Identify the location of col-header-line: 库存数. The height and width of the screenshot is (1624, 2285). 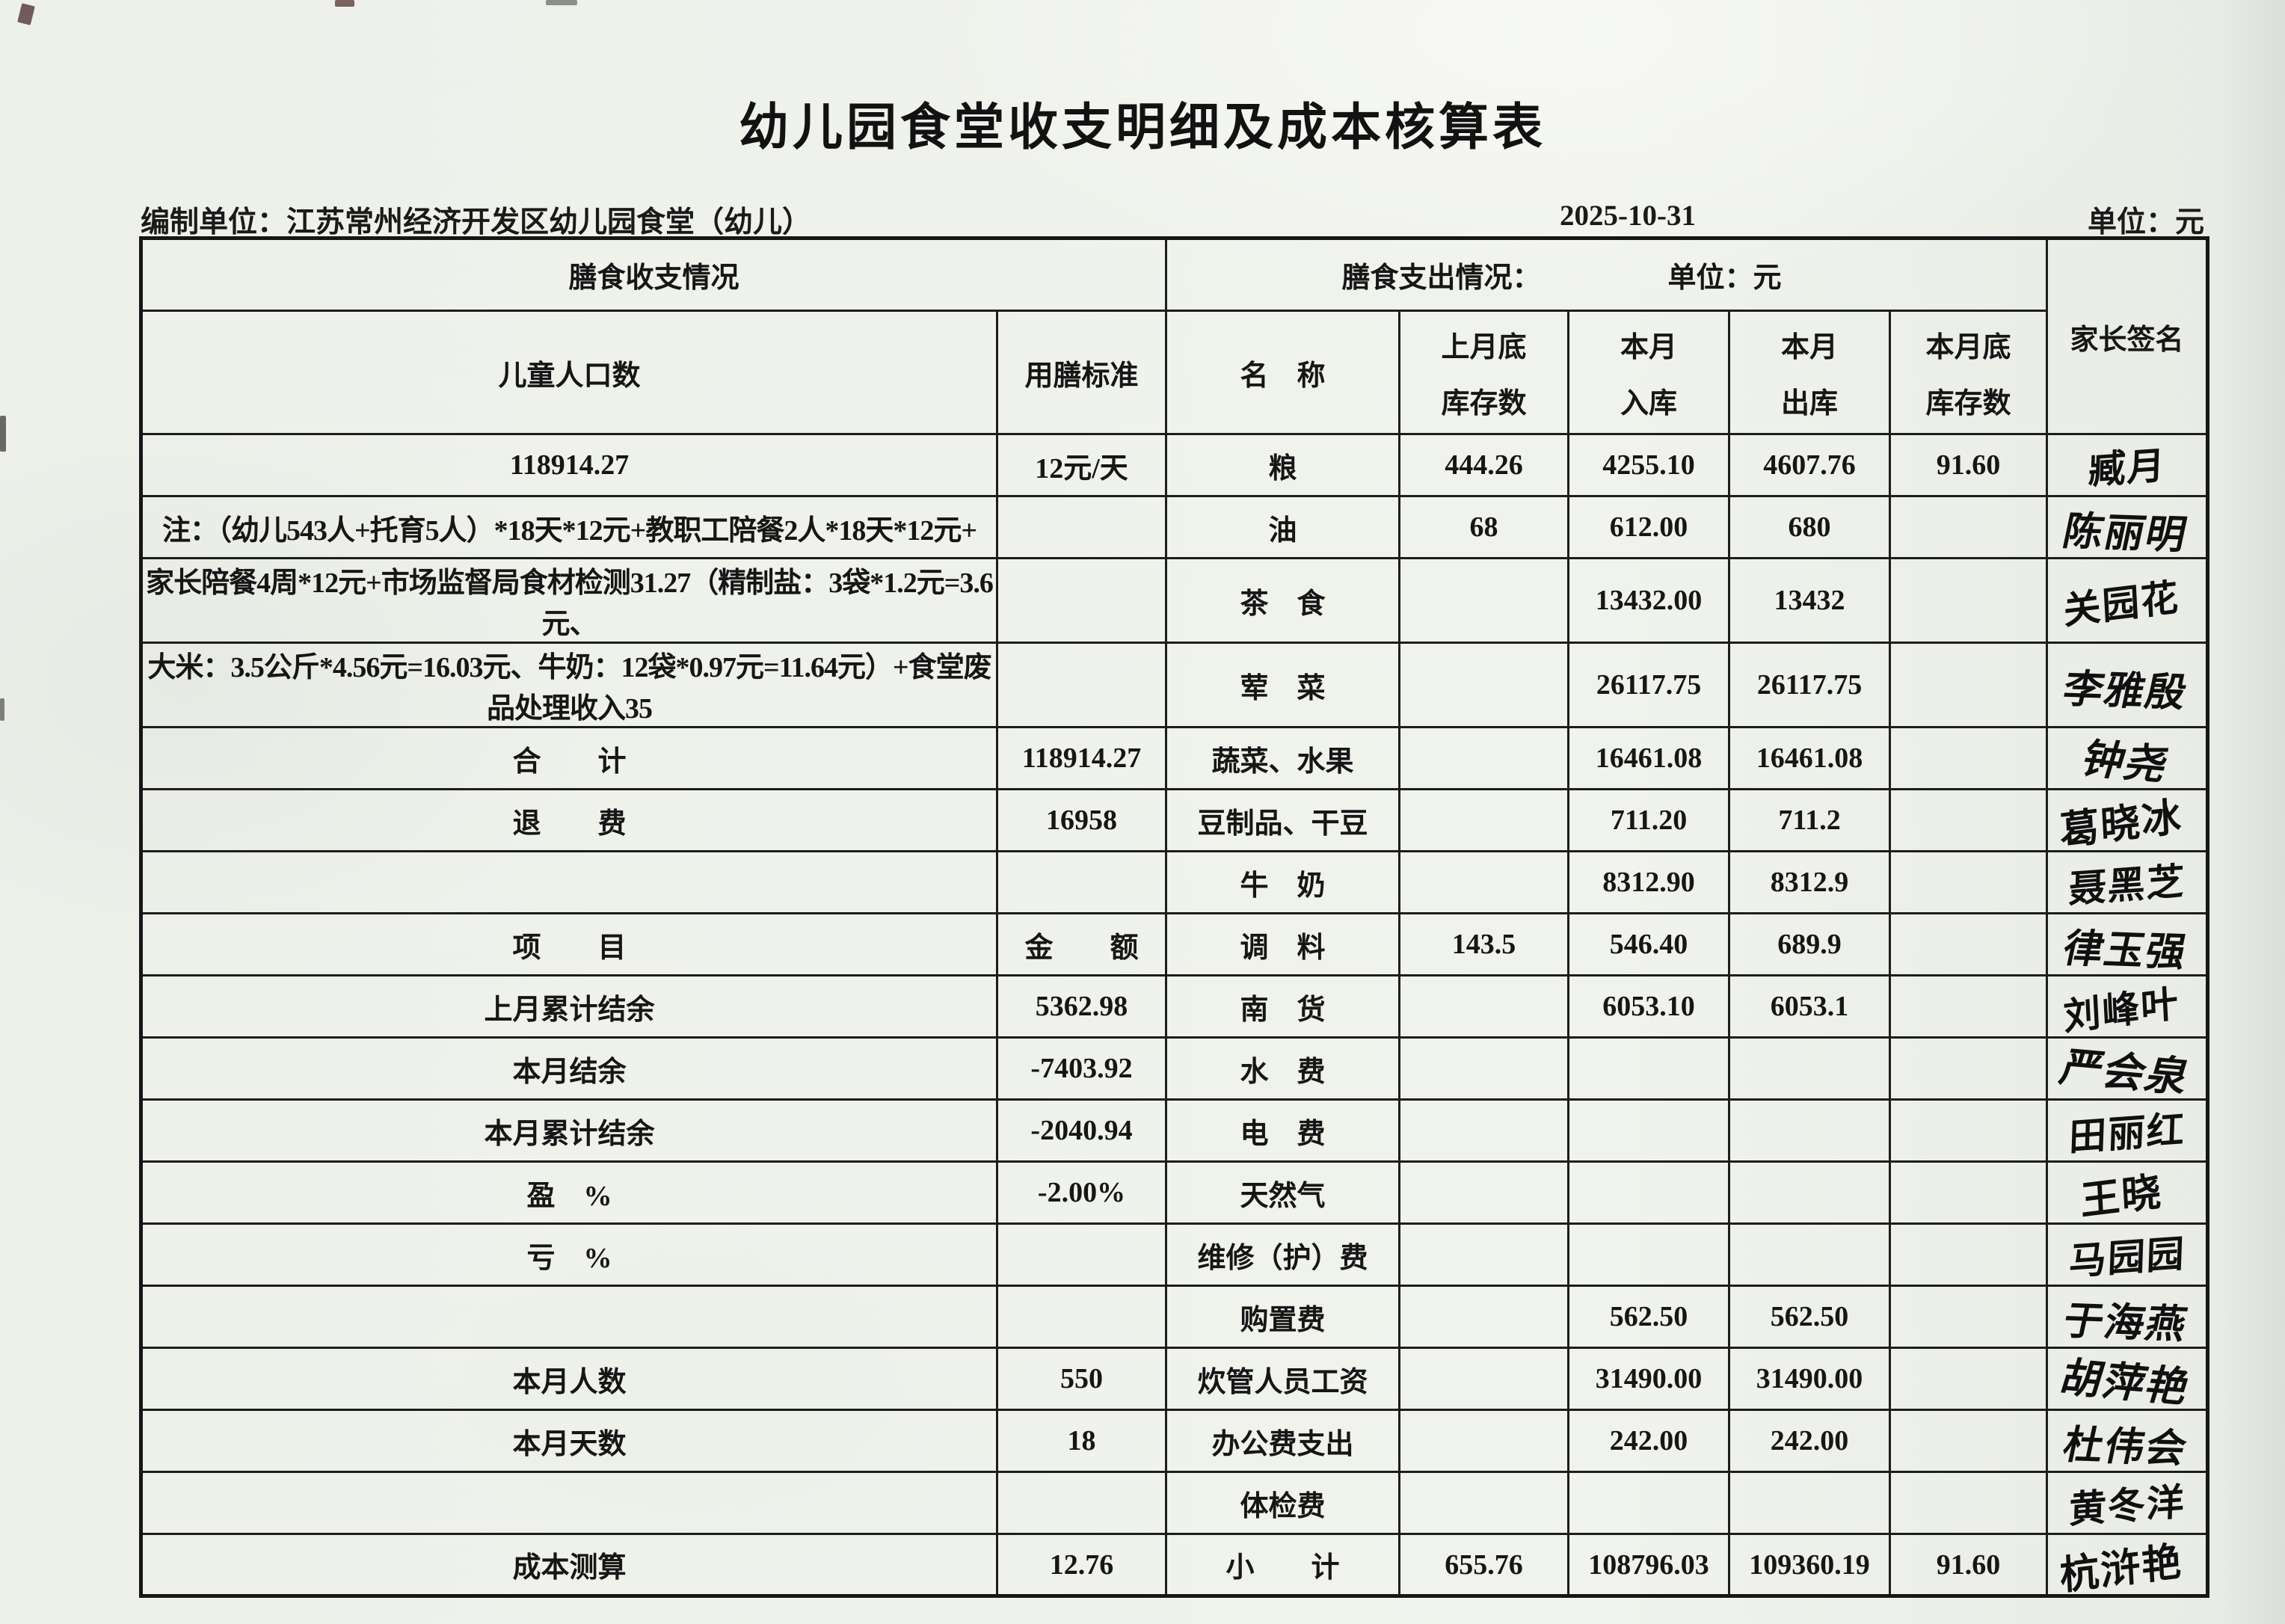
(1484, 404).